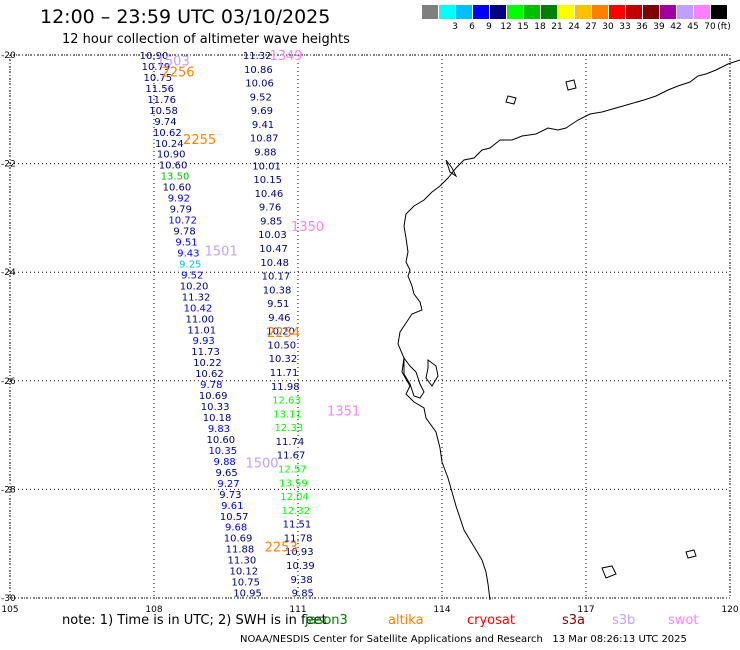 The width and height of the screenshot is (740, 650). Describe the element at coordinates (163, 111) in the screenshot. I see `wave-height-value: 10.58` at that location.